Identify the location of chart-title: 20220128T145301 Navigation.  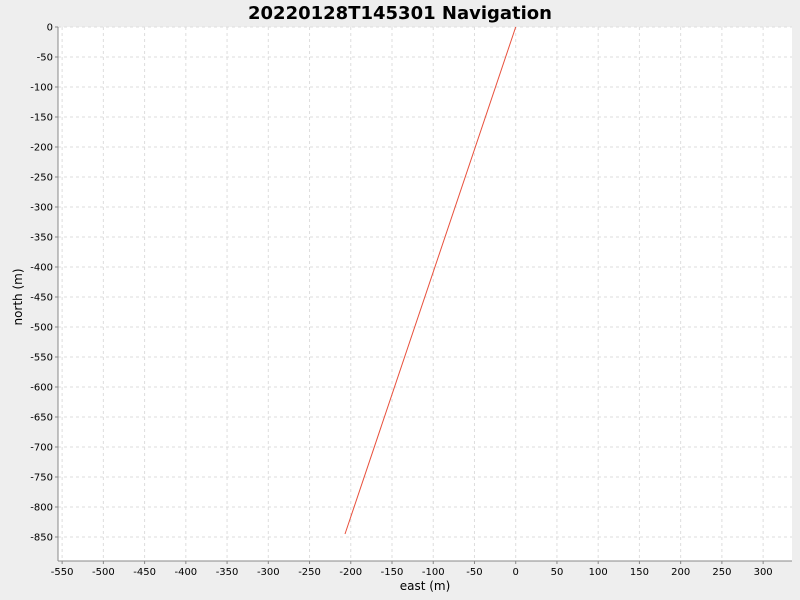
(400, 13).